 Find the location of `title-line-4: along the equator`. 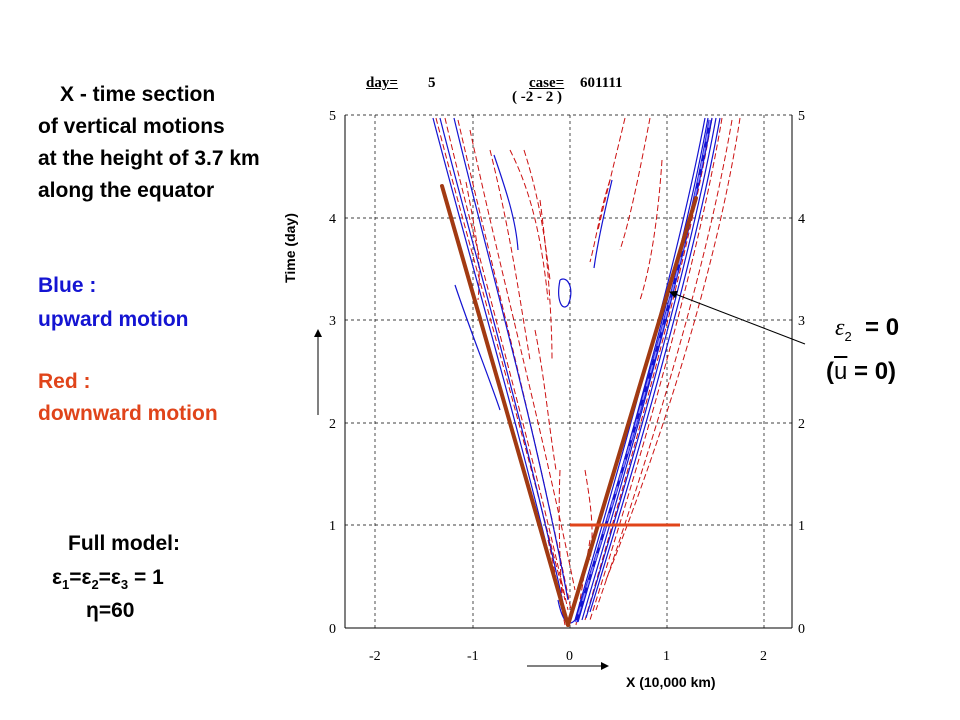

title-line-4: along the equator is located at coordinates (126, 190).